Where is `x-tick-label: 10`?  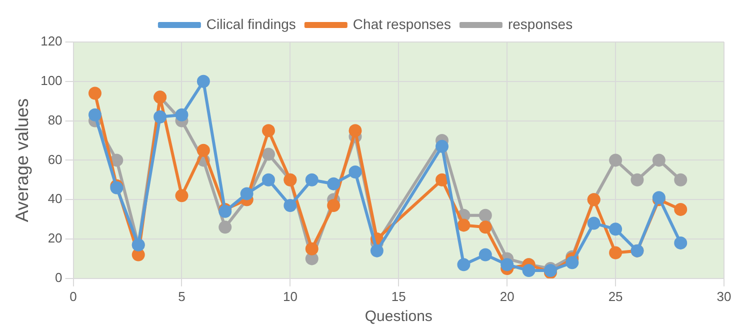
x-tick-label: 10 is located at coordinates (290, 296).